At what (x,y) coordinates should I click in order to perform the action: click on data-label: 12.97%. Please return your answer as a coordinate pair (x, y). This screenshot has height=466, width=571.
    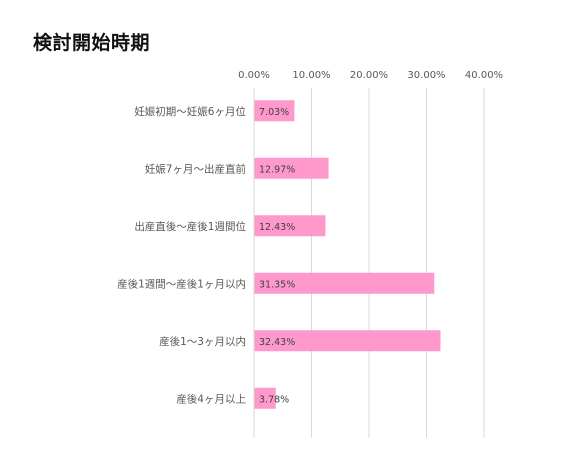
    Looking at the image, I should click on (277, 169).